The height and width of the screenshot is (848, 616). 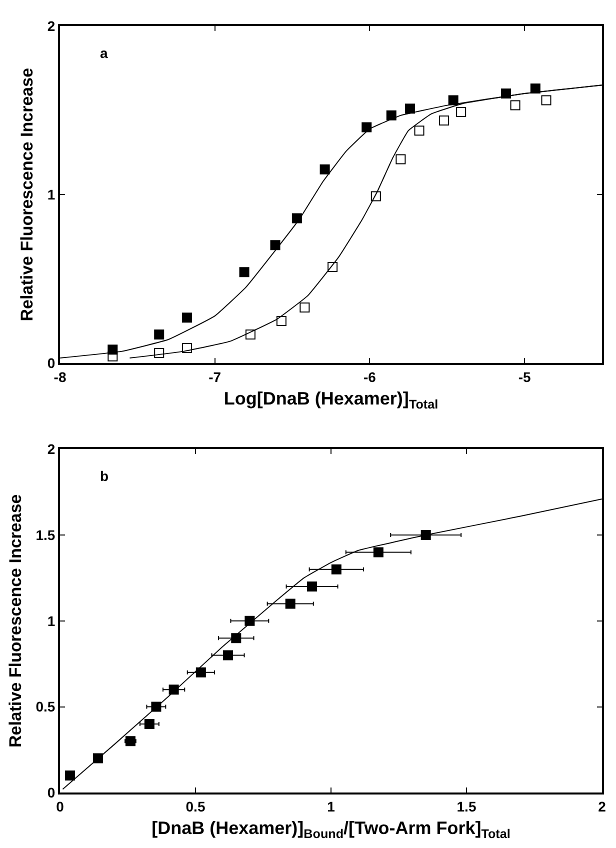 What do you see at coordinates (331, 400) in the screenshot?
I see `x-axis-title: Log[DnaB (Hexamer)]$_{Total}$` at bounding box center [331, 400].